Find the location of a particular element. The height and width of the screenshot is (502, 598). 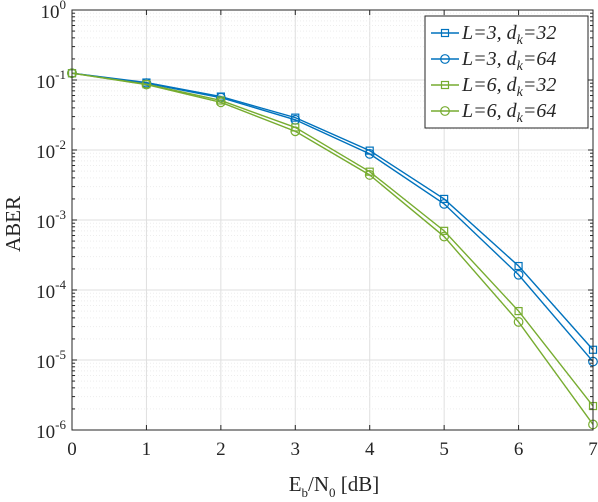

x-tick-label: 7 is located at coordinates (593, 449).